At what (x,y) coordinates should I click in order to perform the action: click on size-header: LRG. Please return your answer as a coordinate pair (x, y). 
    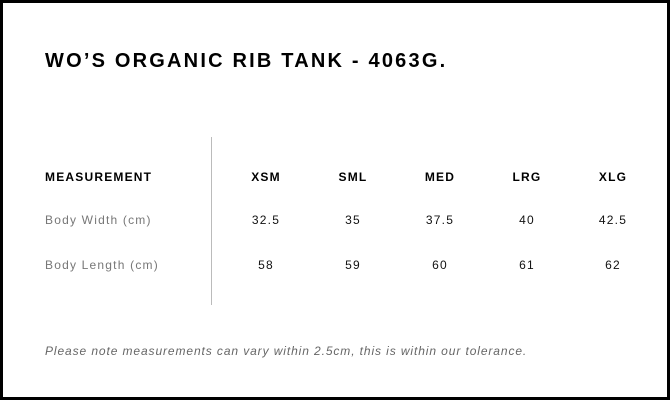
    Looking at the image, I should click on (527, 177).